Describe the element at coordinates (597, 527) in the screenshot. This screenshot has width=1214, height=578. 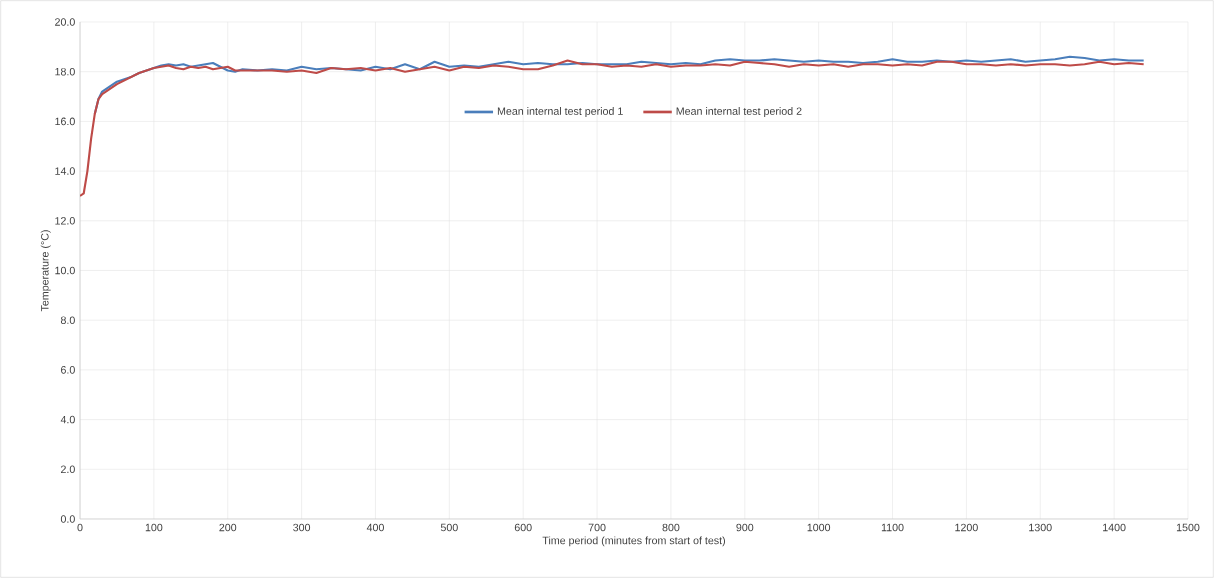
I see `x-tick-label: 700` at that location.